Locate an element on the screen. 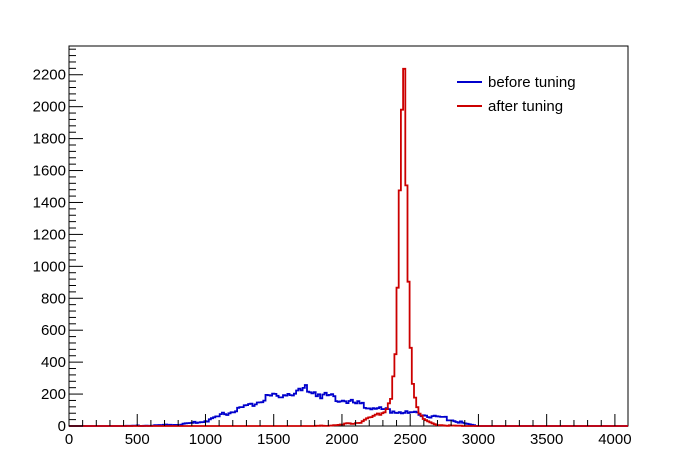 This screenshot has height=474, width=698. x-tick-label: 1000 is located at coordinates (205, 439).